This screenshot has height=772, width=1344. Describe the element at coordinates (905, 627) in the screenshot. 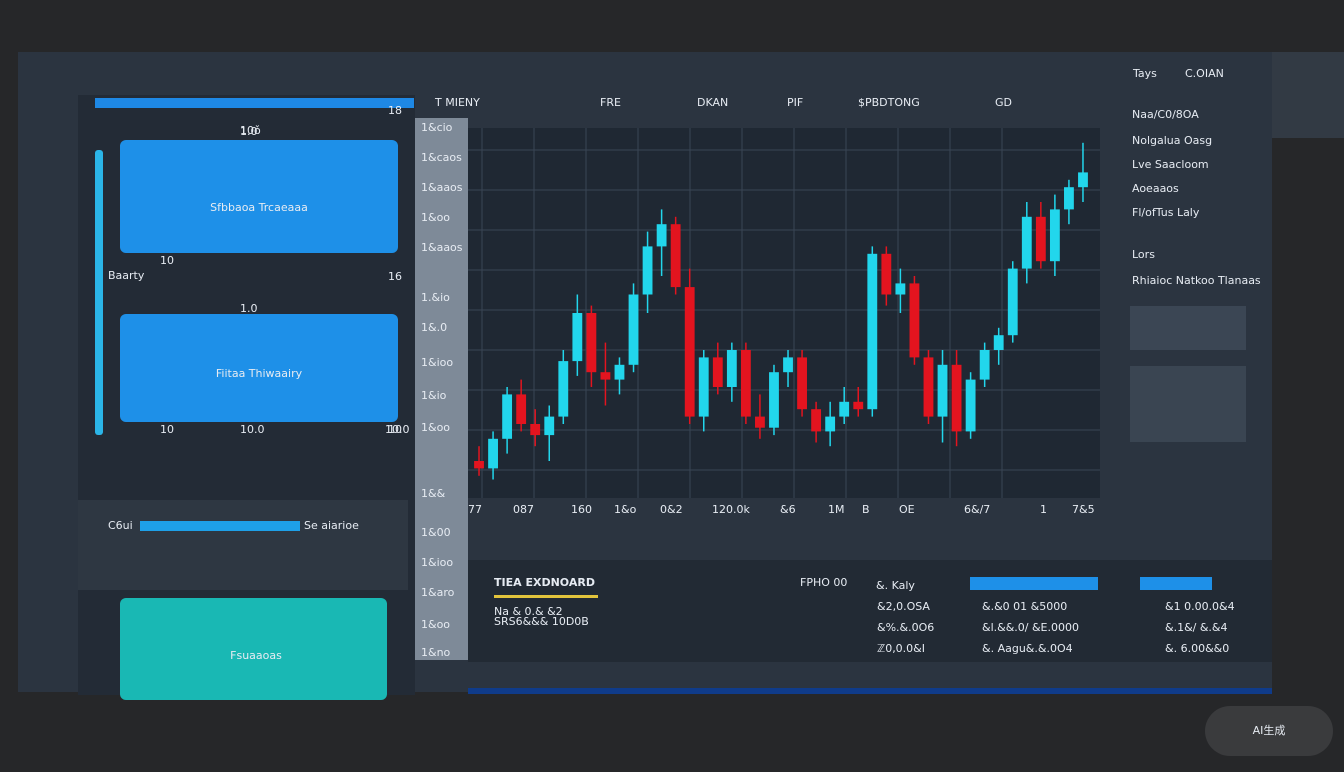

I see `table-cell: &%.&.0O6` at that location.